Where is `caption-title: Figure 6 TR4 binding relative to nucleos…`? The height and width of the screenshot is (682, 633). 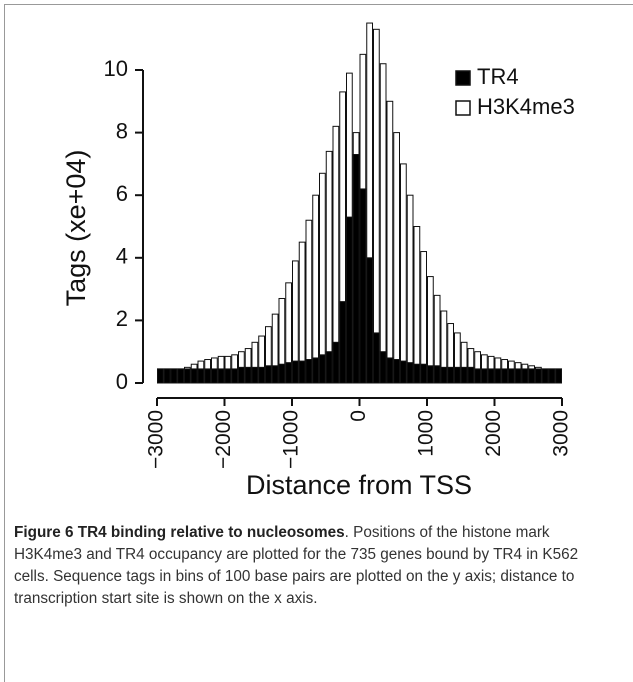
caption-title: Figure 6 TR4 binding relative to nucleos… is located at coordinates (179, 532).